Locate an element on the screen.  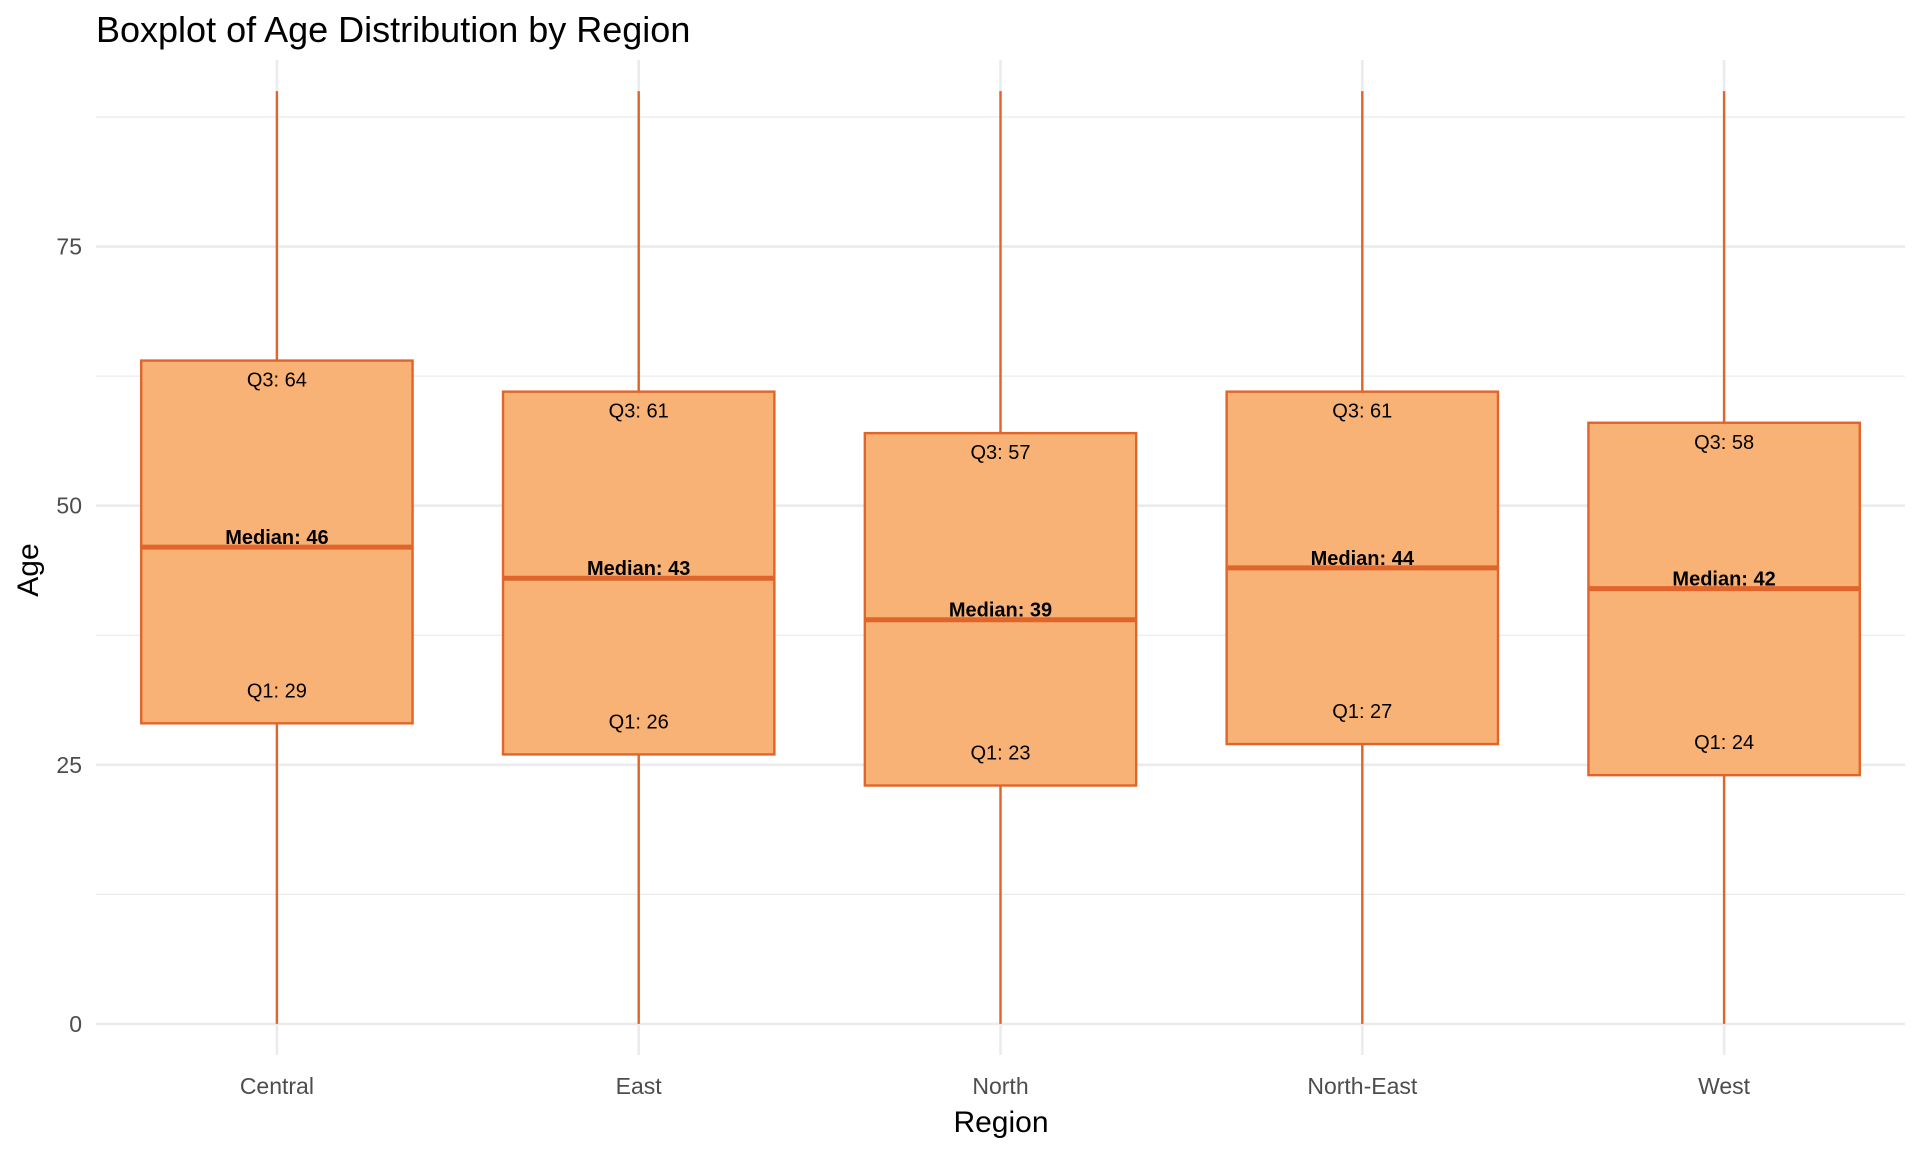
q1-data-label: Q1: 23 is located at coordinates (1000, 754).